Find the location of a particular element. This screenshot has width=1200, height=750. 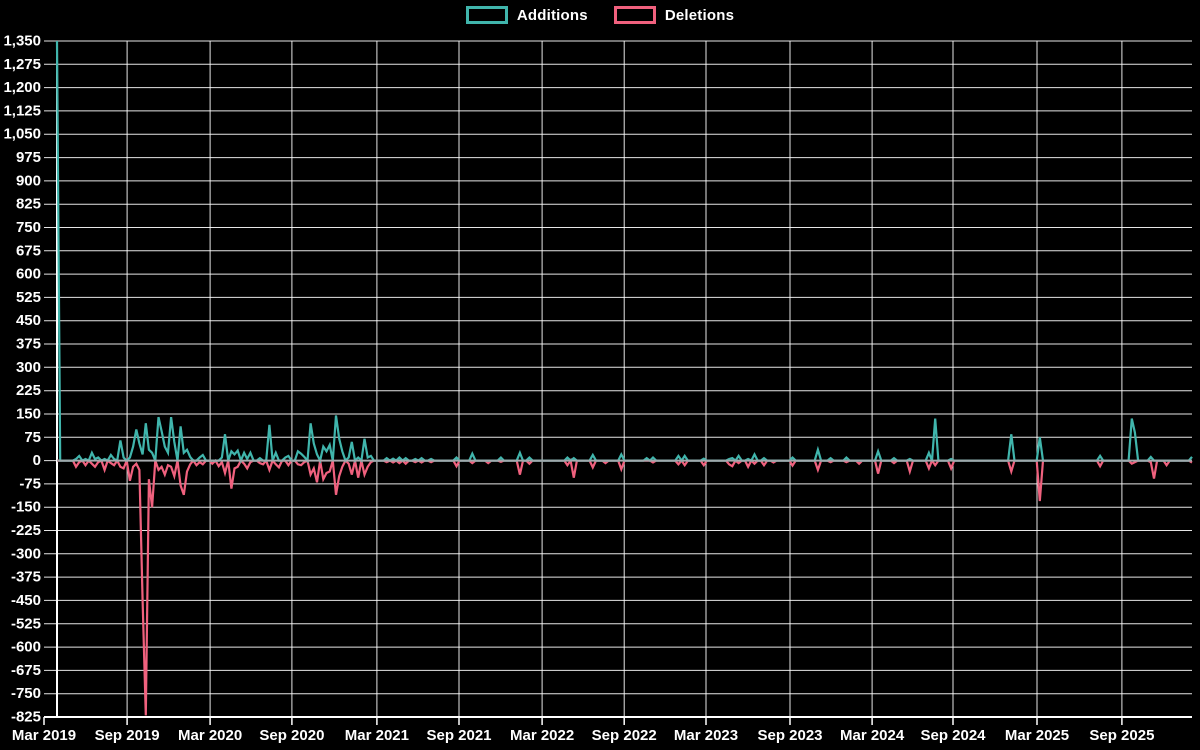

svg-text: -450 is located at coordinates (26, 600).